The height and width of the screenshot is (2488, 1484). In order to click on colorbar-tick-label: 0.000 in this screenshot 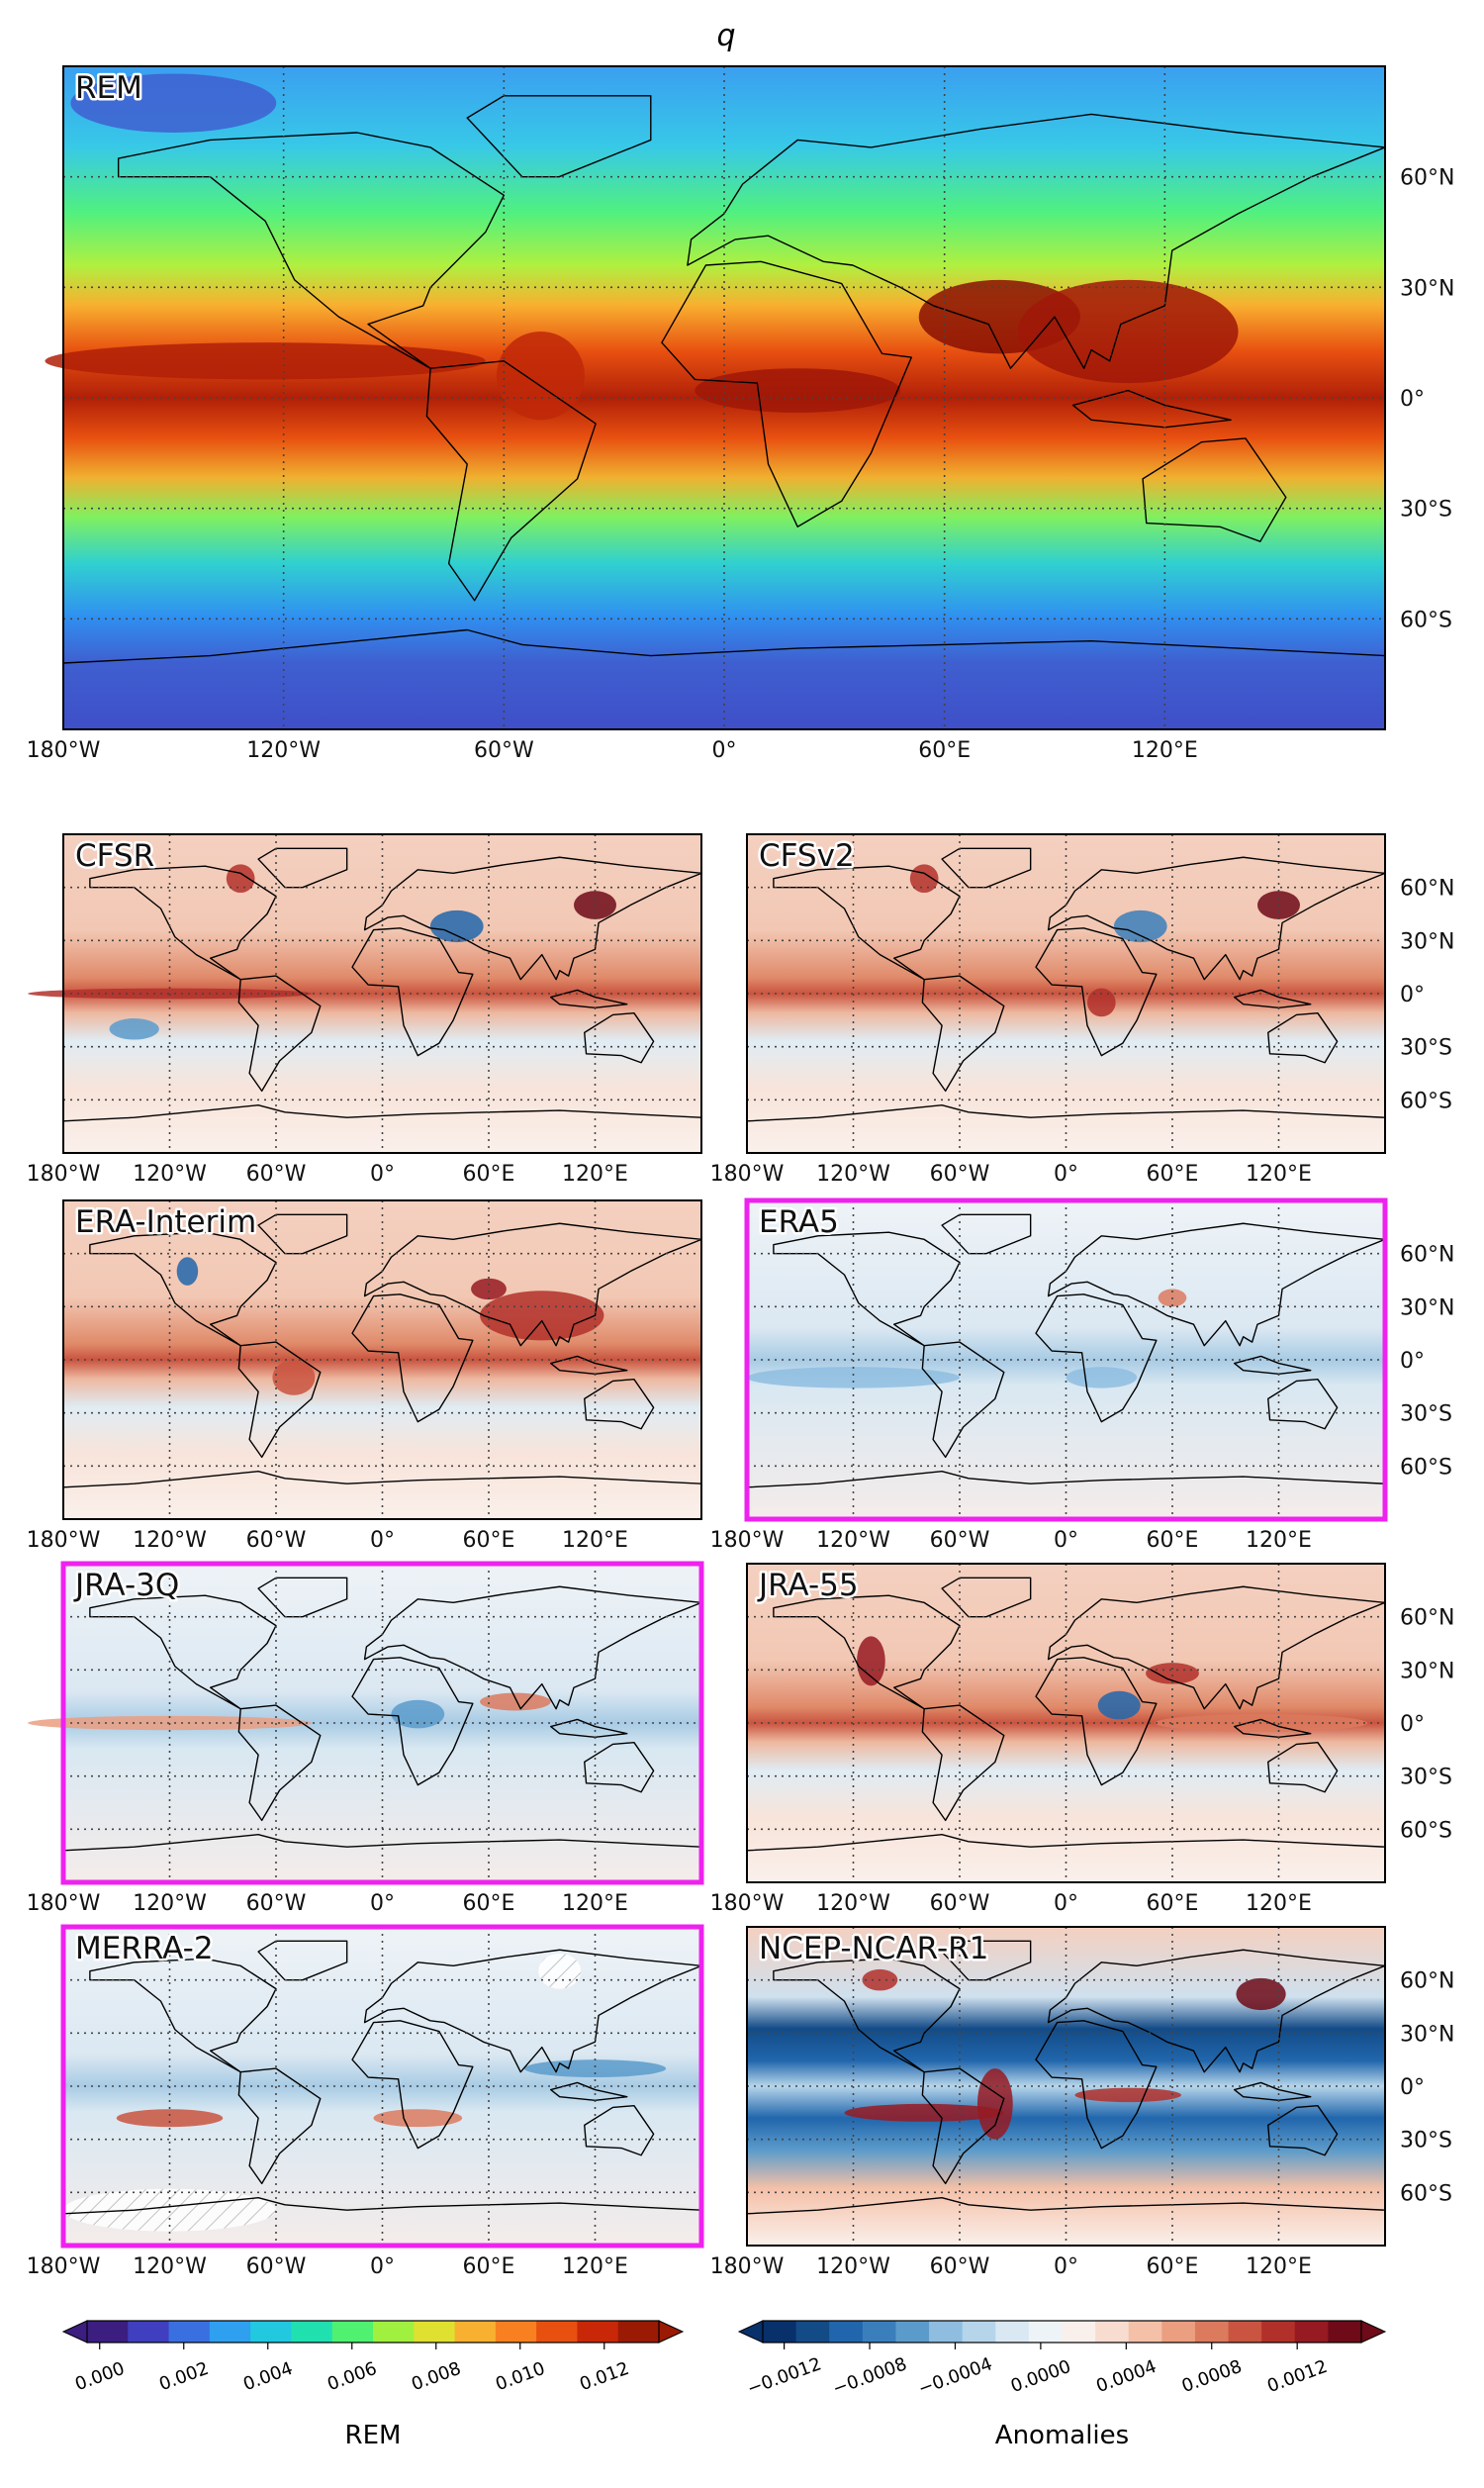, I will do `click(100, 2377)`.